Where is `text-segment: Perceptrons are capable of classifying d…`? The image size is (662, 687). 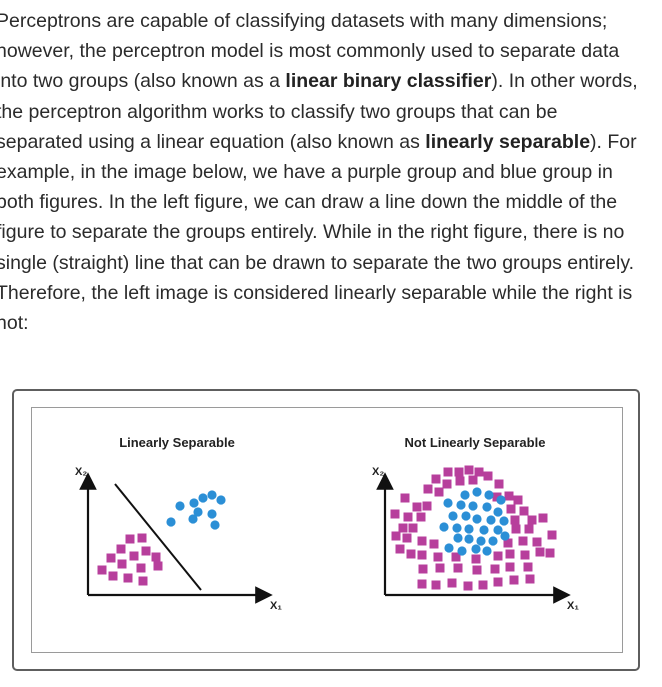 text-segment: Perceptrons are capable of classifying d… is located at coordinates (304, 21).